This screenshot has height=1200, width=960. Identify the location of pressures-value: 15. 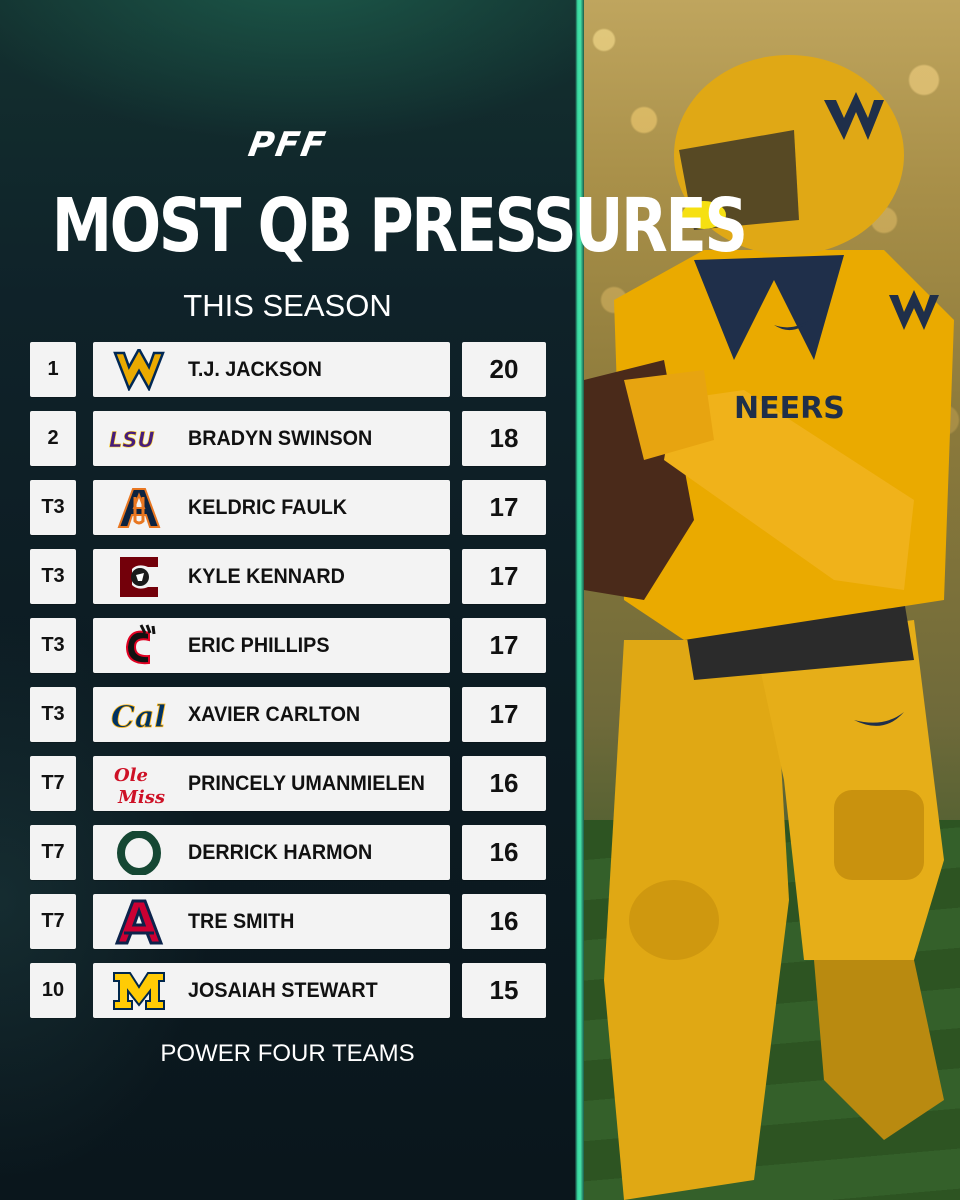
(504, 990).